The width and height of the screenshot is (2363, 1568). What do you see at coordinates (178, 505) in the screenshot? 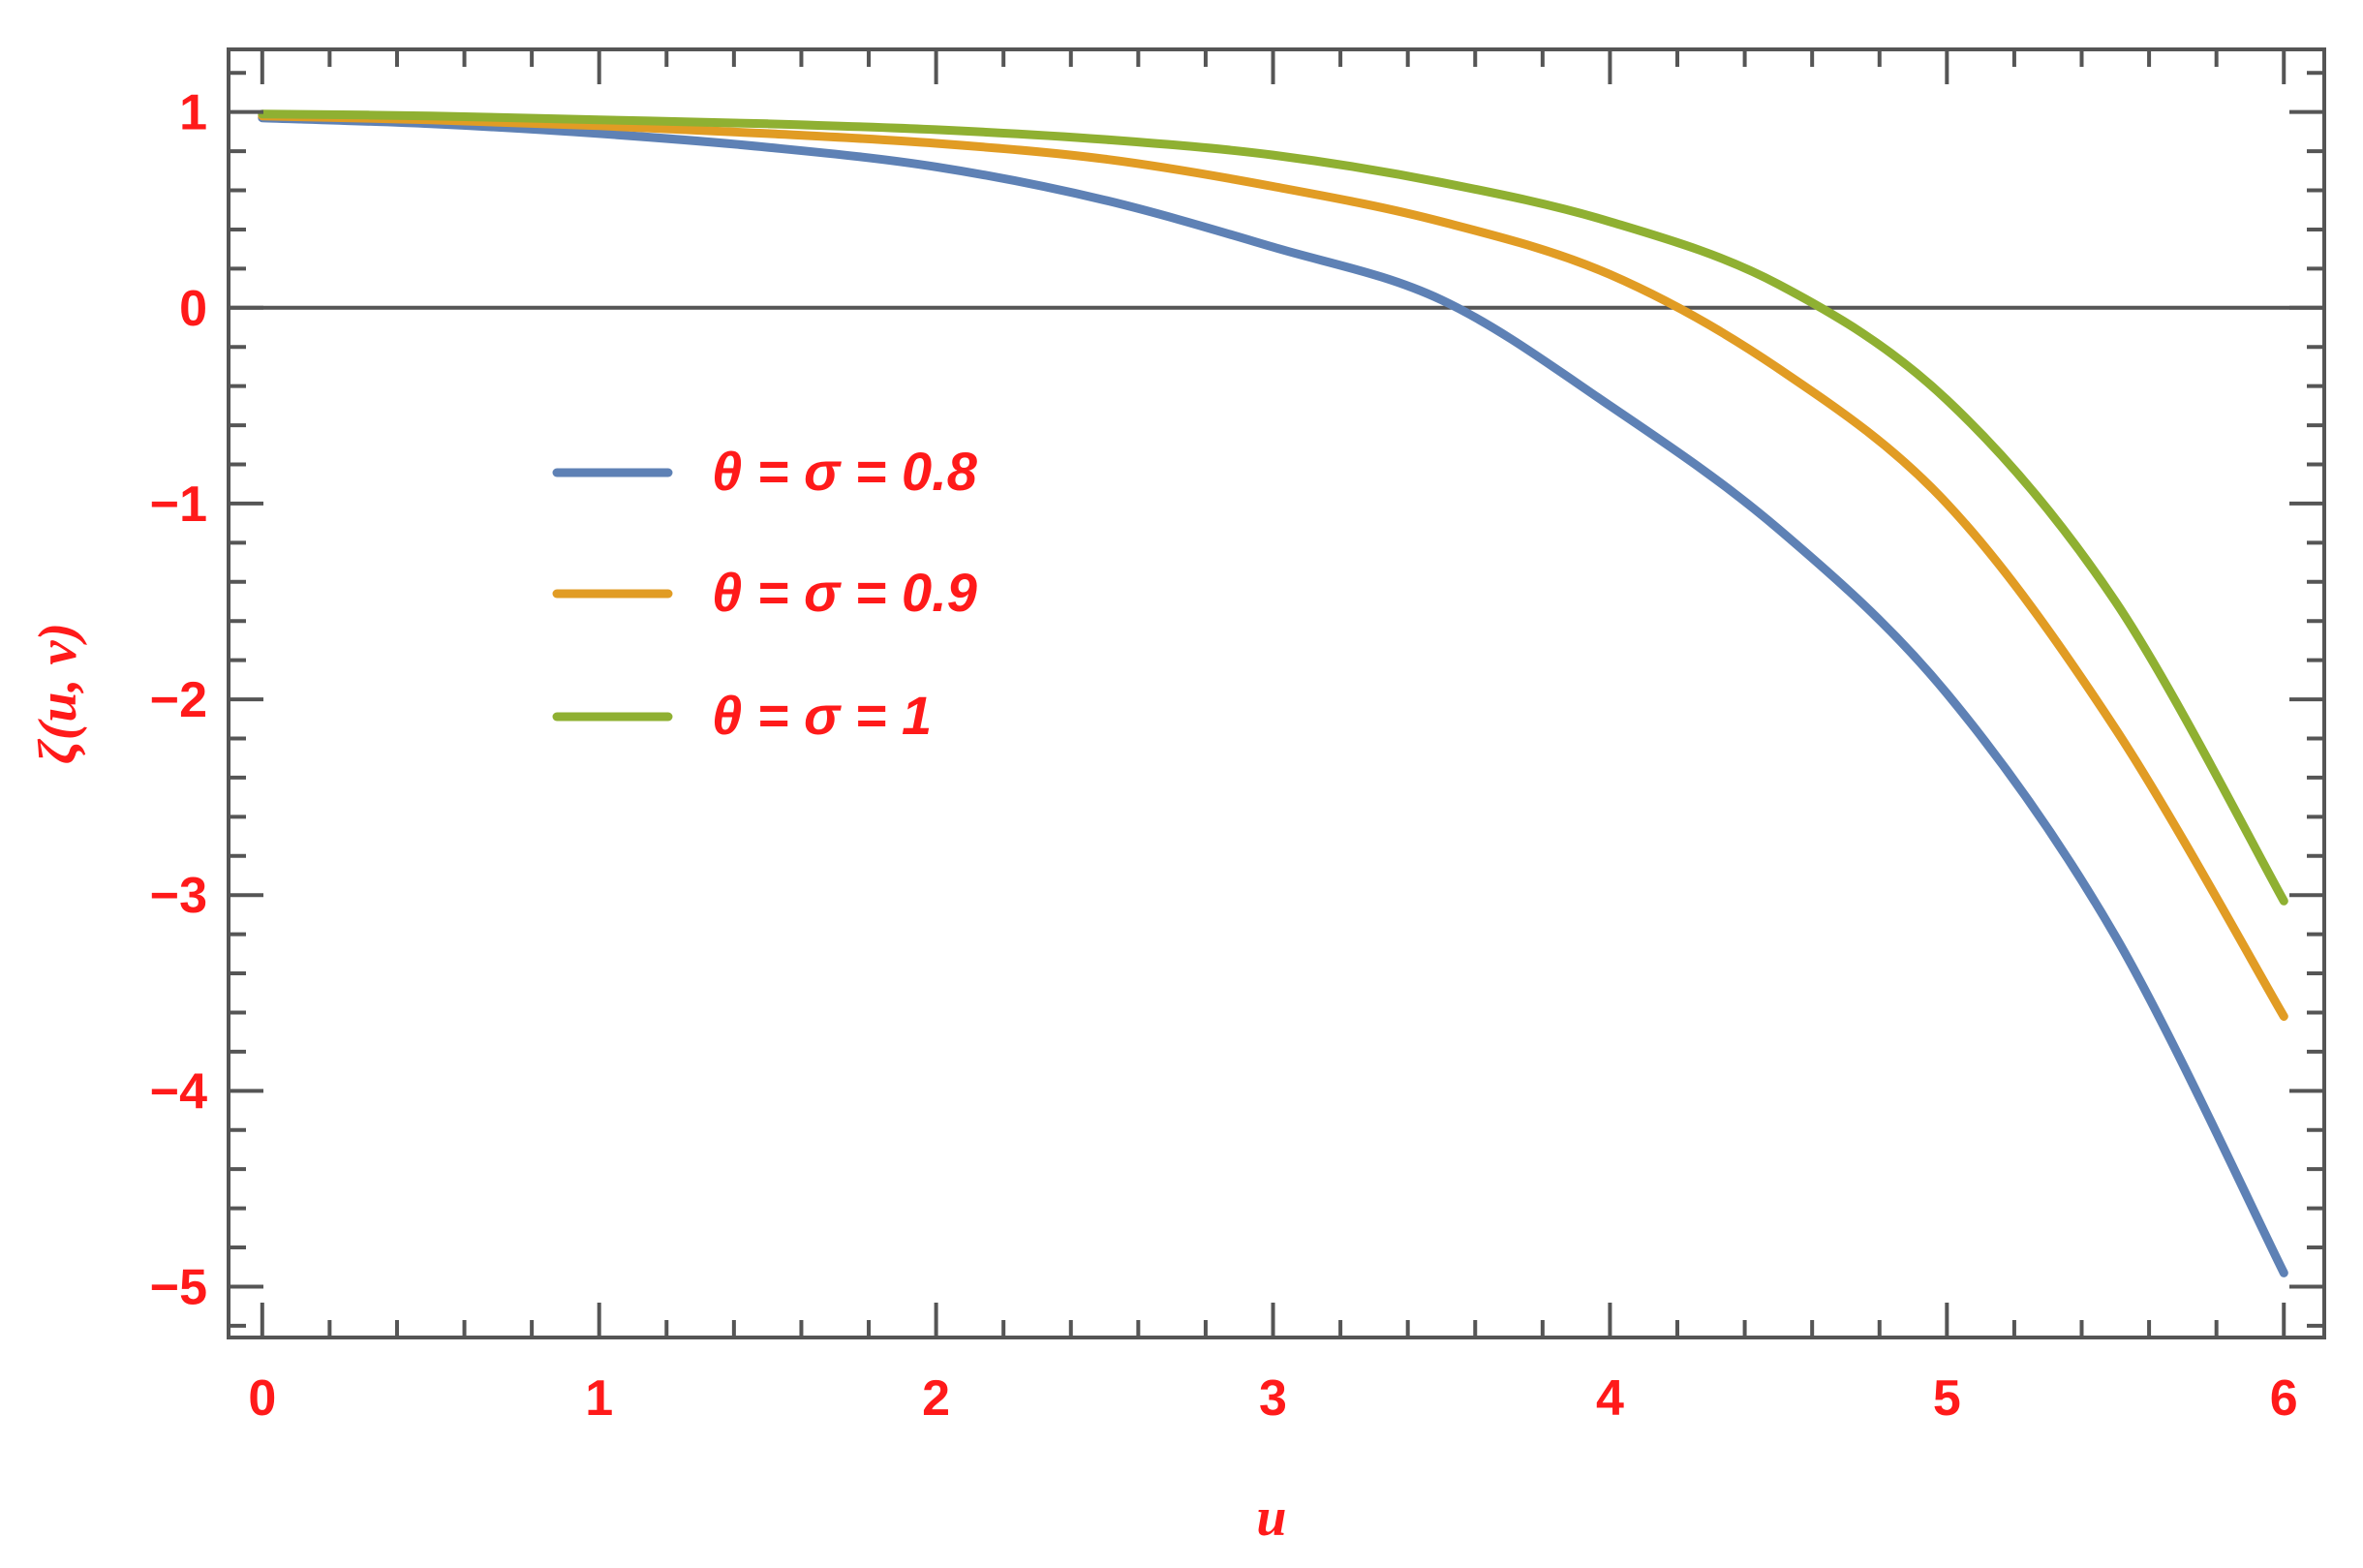
I see `y-tick-label: −1` at bounding box center [178, 505].